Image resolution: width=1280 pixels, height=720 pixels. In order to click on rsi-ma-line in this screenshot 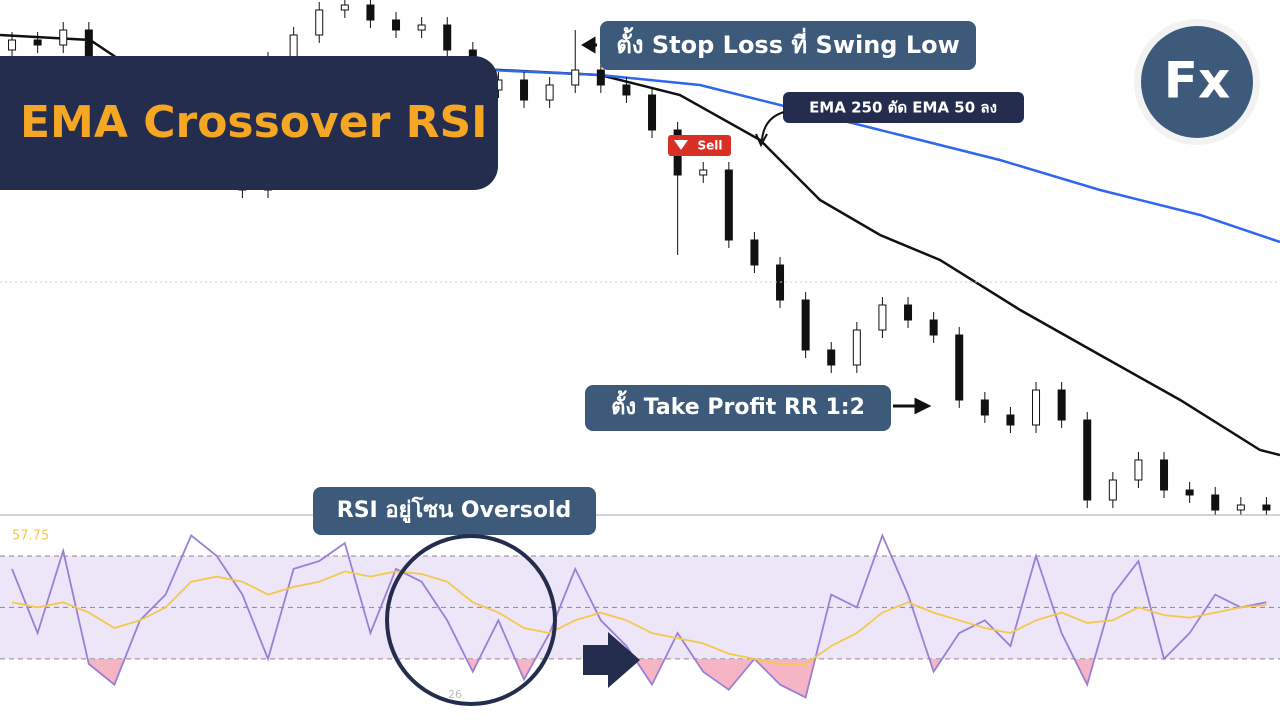, I will do `click(639, 617)`.